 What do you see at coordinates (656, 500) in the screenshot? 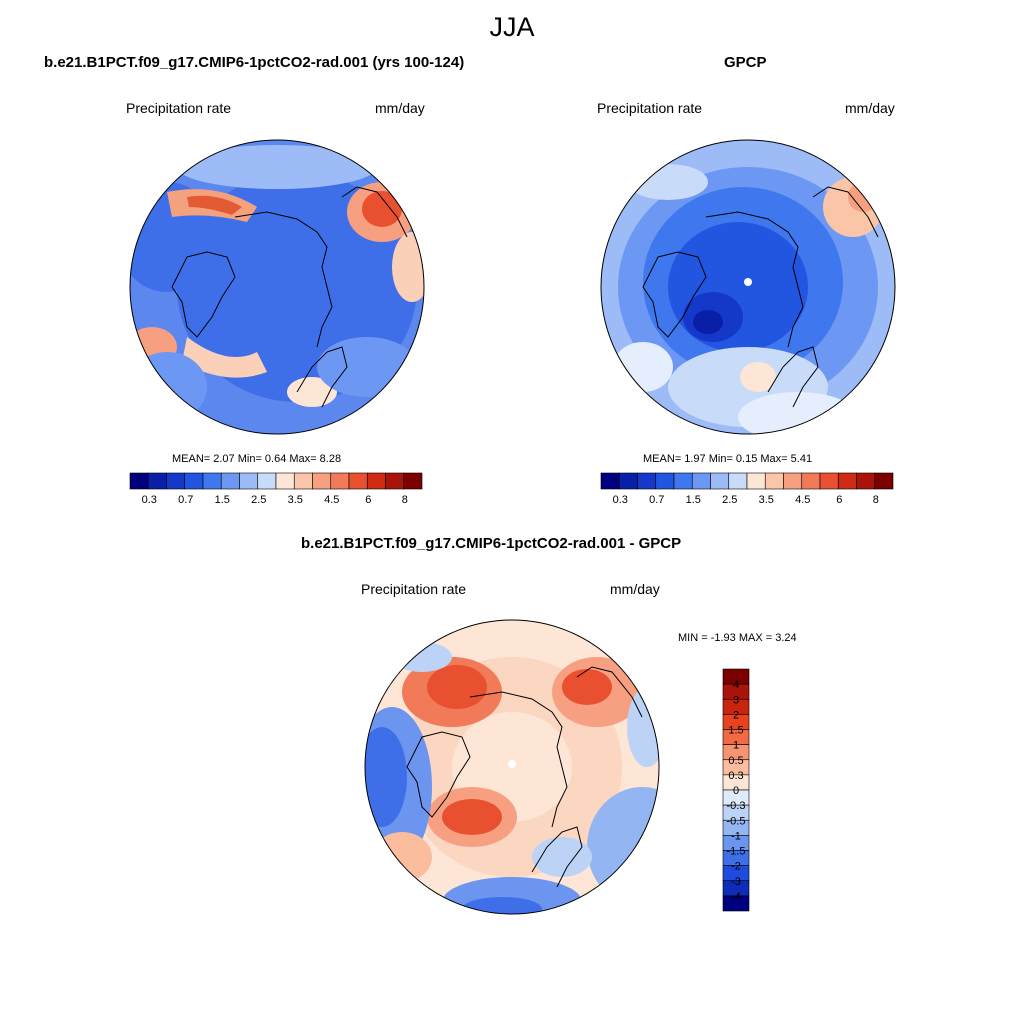
I see `obs-colorbar-tick-label: 0.7` at bounding box center [656, 500].